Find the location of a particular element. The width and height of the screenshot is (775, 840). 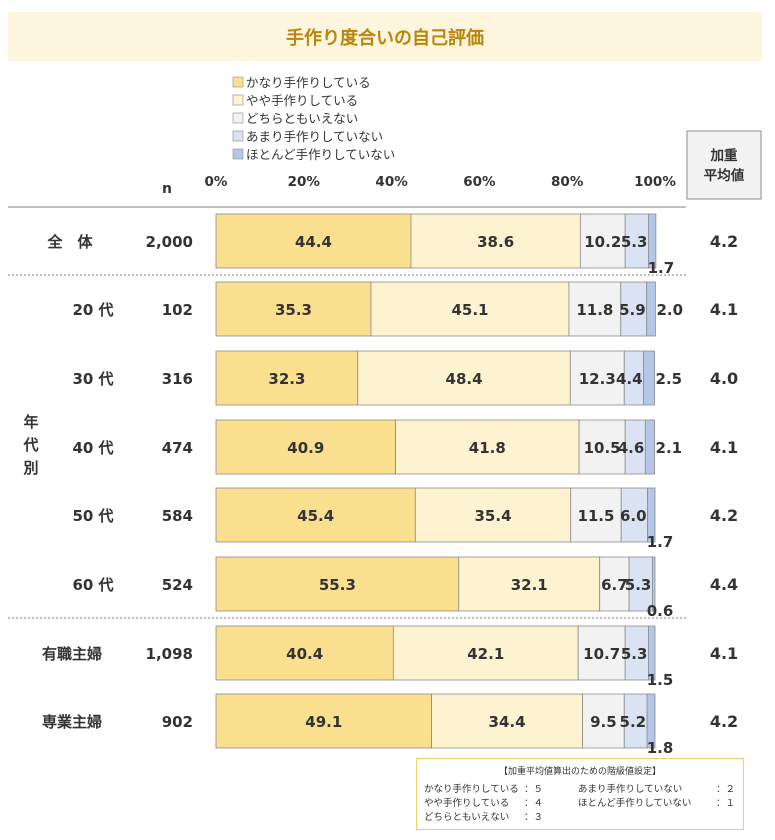

data-label: 40.4 is located at coordinates (304, 654).